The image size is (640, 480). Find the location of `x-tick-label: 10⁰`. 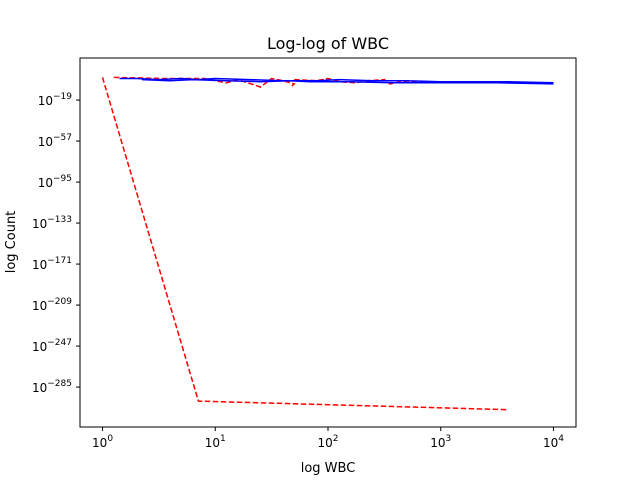

x-tick-label: 10⁰ is located at coordinates (102, 442).